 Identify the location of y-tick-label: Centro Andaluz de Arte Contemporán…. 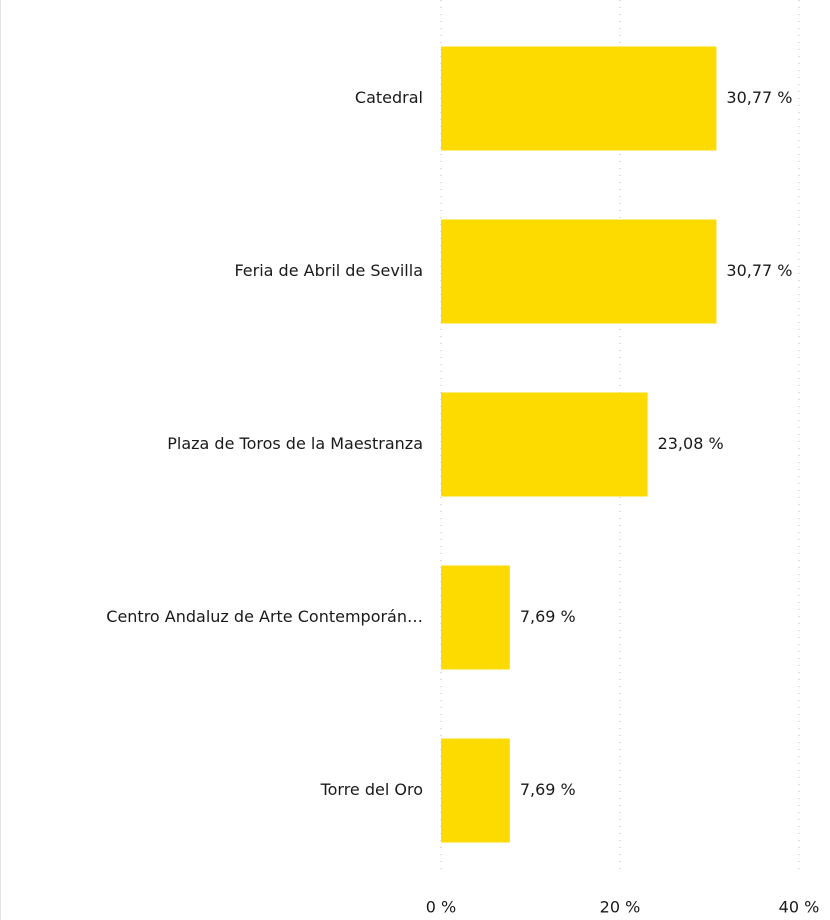
(264, 616).